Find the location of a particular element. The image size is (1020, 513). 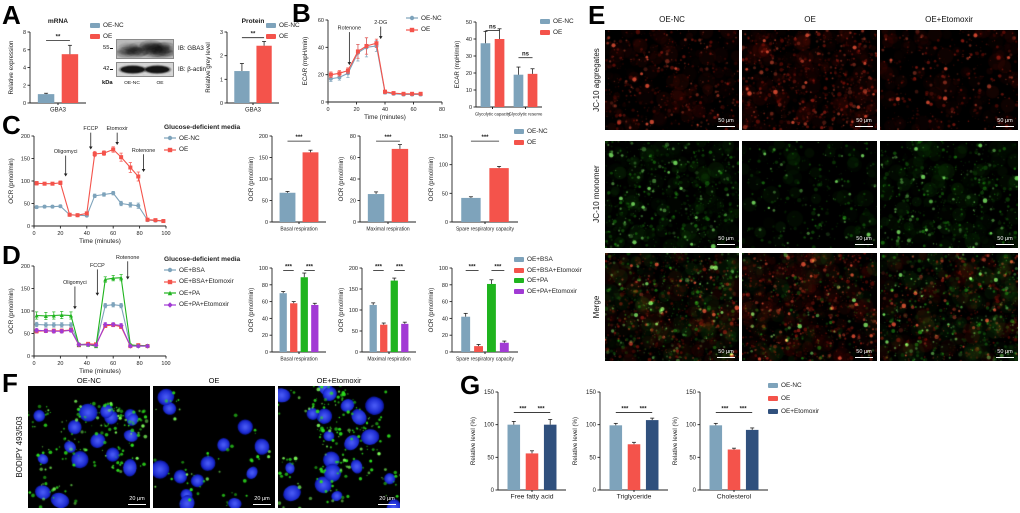

svg-text: 200 is located at coordinates (263, 137).